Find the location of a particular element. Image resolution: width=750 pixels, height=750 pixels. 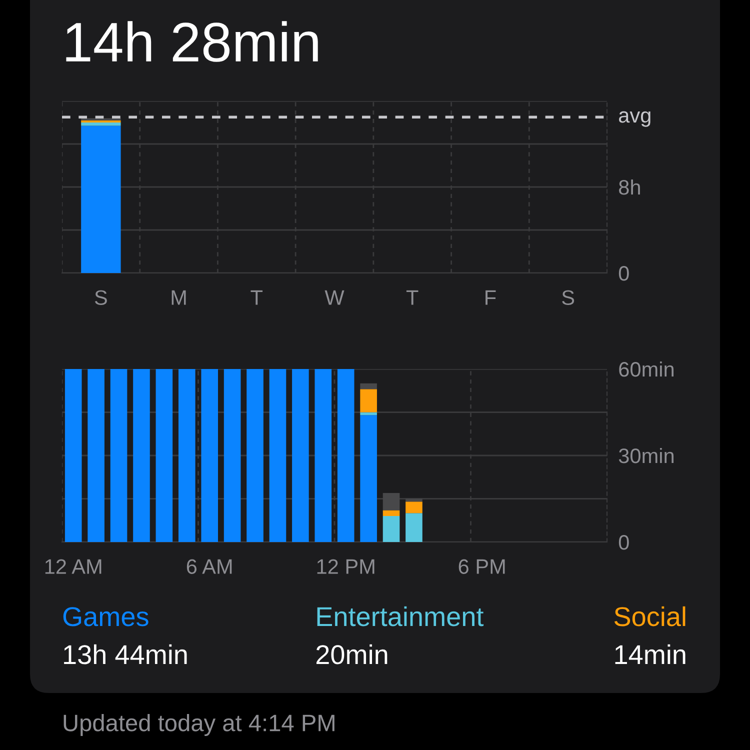

text: 14min is located at coordinates (650, 654).